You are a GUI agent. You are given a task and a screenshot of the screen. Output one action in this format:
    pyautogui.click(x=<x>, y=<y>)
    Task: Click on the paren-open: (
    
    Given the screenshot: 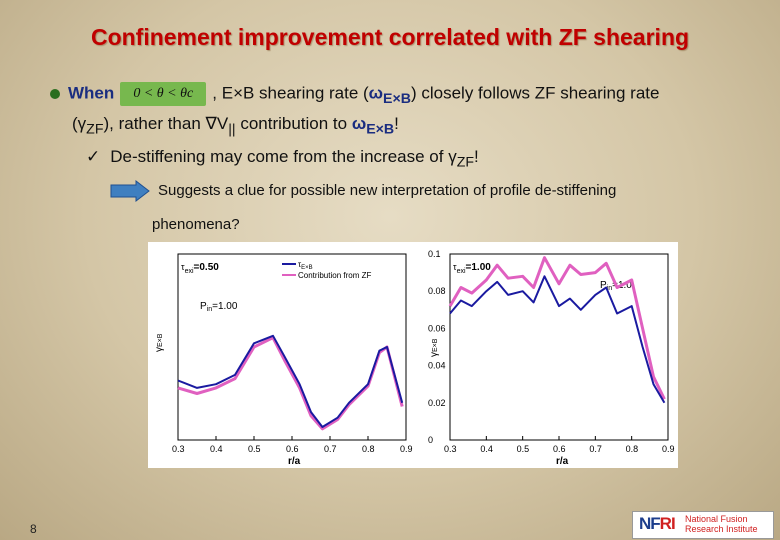 What is the action you would take?
    pyautogui.click(x=75, y=123)
    